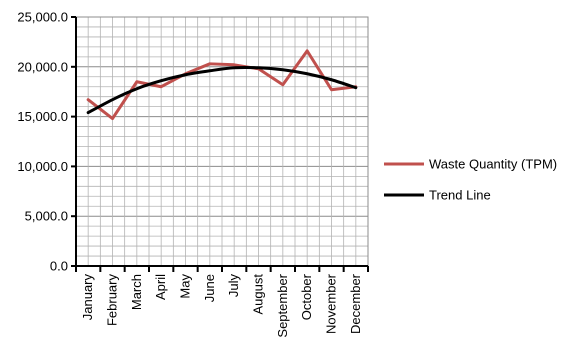 The image size is (582, 353). Describe the element at coordinates (306, 296) in the screenshot. I see `x-tick-label: October` at that location.